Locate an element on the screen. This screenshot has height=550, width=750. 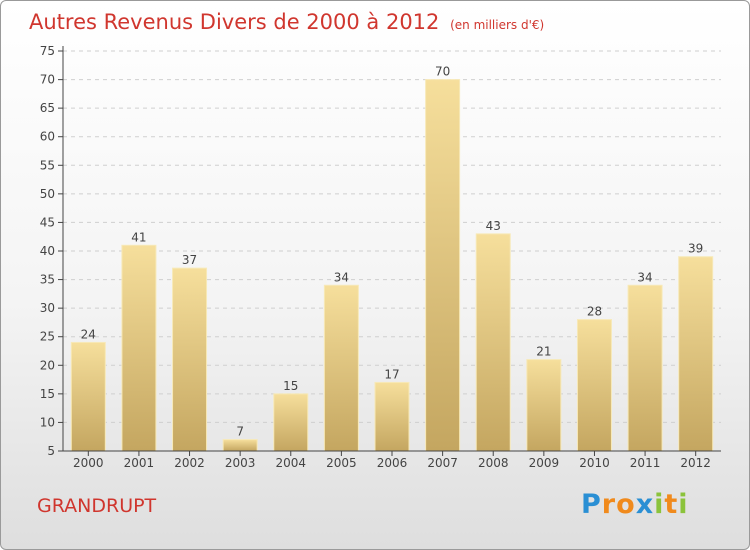
data-label: 24 is located at coordinates (88, 334).